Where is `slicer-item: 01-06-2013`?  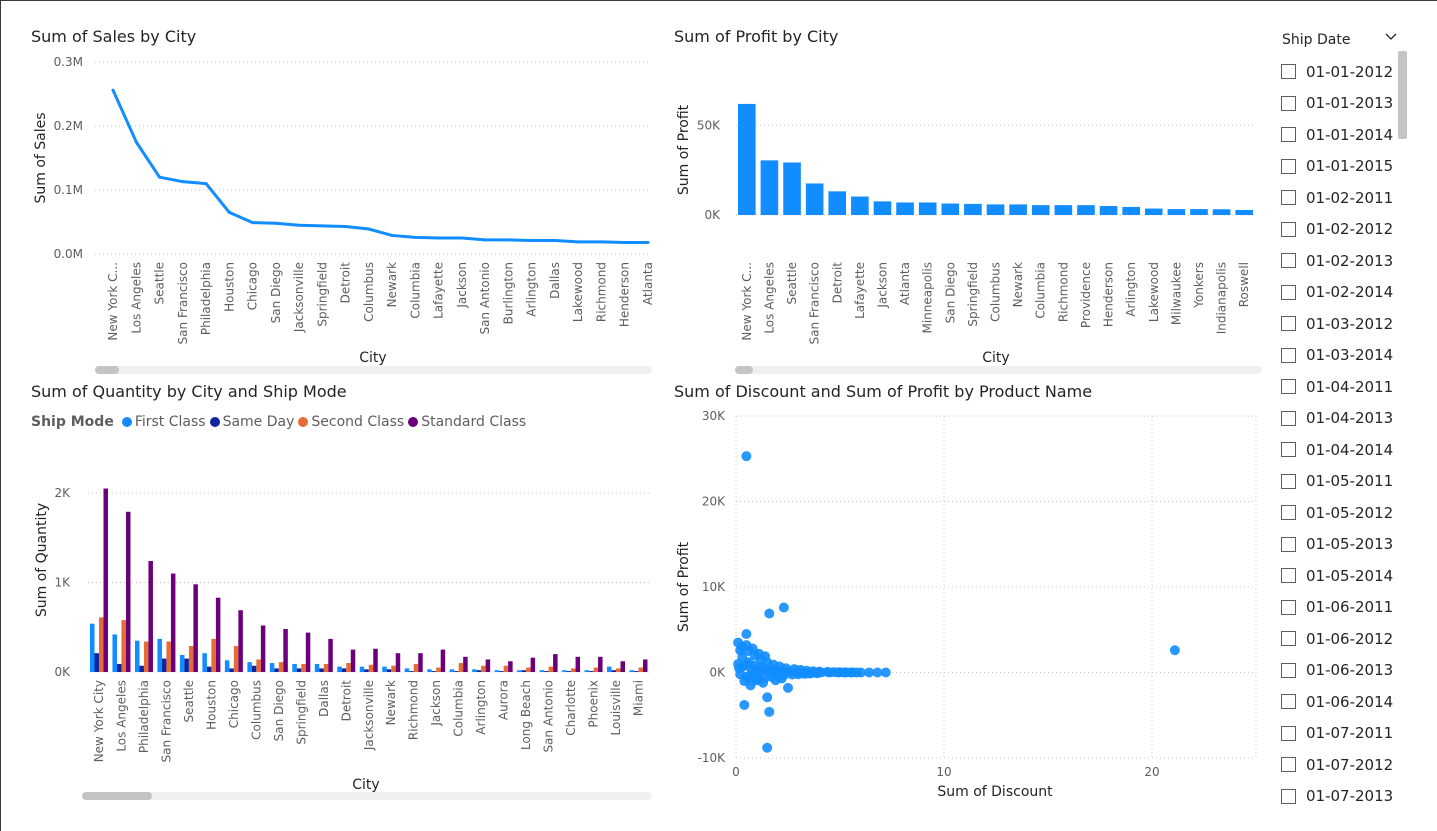
slicer-item: 01-06-2013 is located at coordinates (1346, 671).